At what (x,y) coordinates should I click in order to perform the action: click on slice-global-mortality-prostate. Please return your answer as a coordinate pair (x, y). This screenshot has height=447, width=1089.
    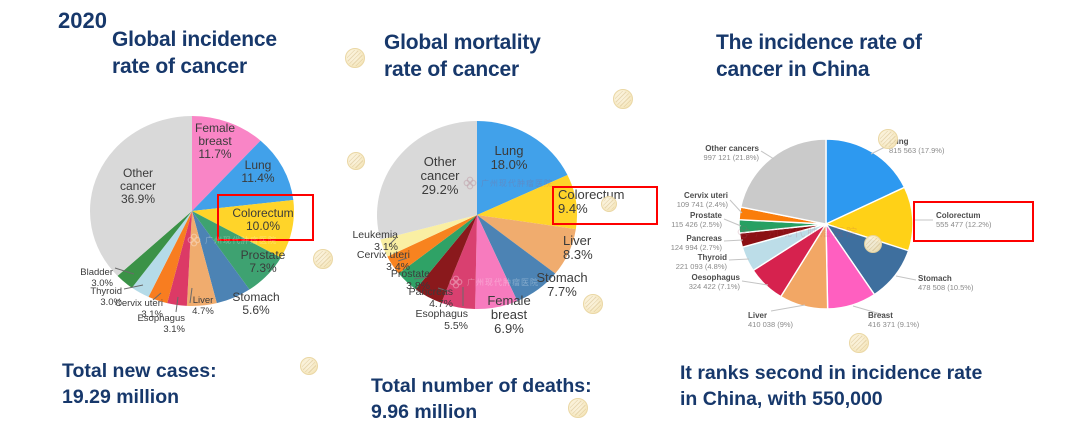
    Looking at the image, I should click on (437, 252).